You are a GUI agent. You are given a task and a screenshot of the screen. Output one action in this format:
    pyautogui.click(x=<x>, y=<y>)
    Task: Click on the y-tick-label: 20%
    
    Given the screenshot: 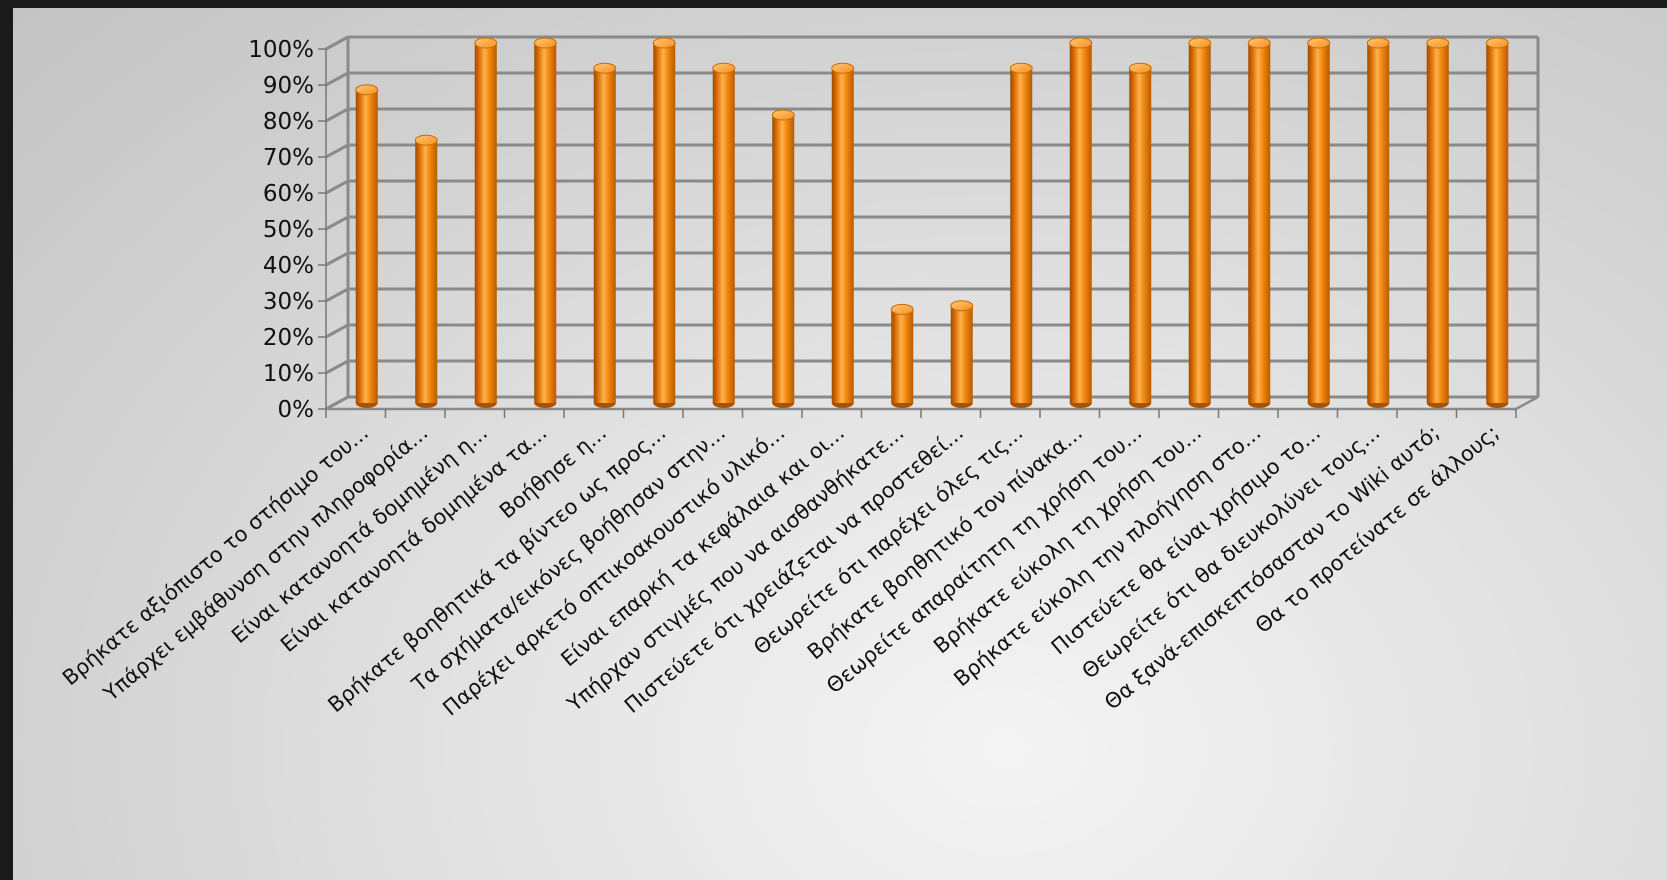 What is the action you would take?
    pyautogui.click(x=288, y=338)
    